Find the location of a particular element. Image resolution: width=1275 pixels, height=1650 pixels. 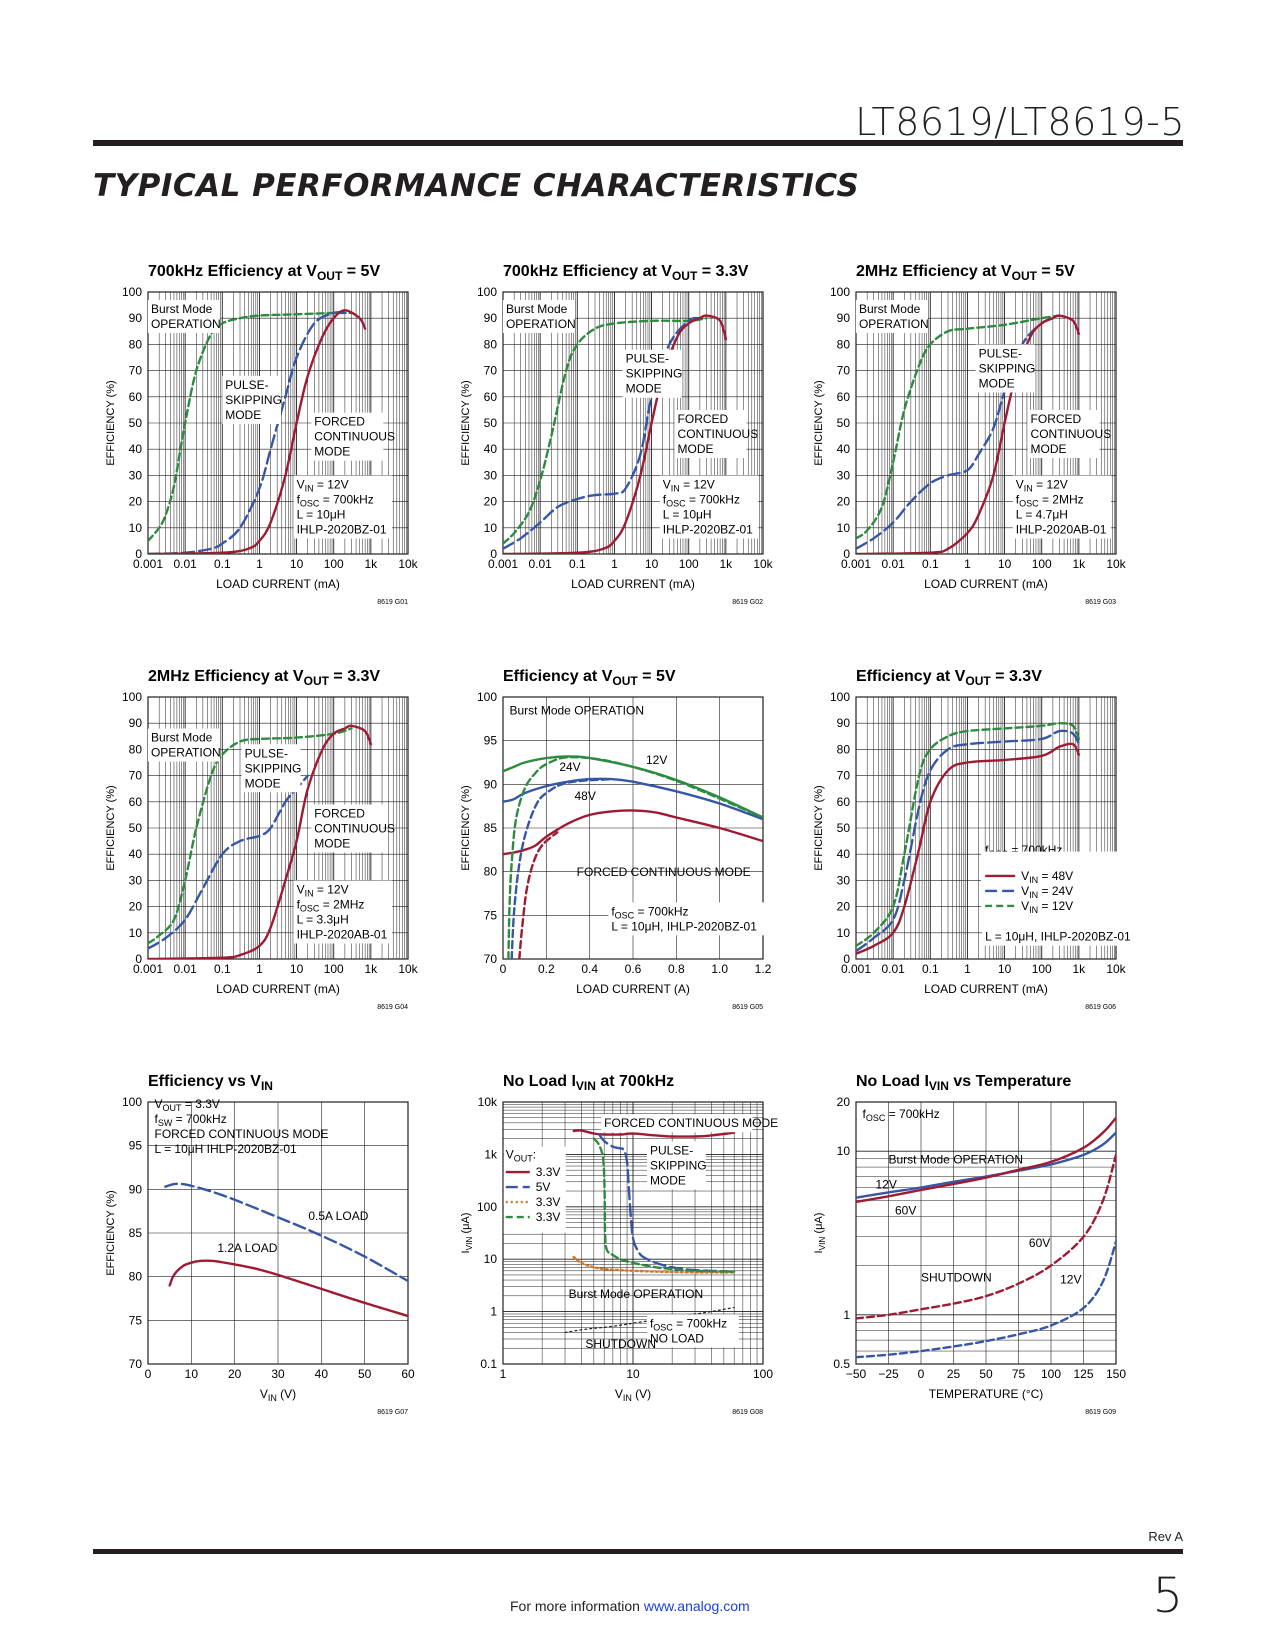

series-line-burst-60v is located at coordinates (986, 1160).